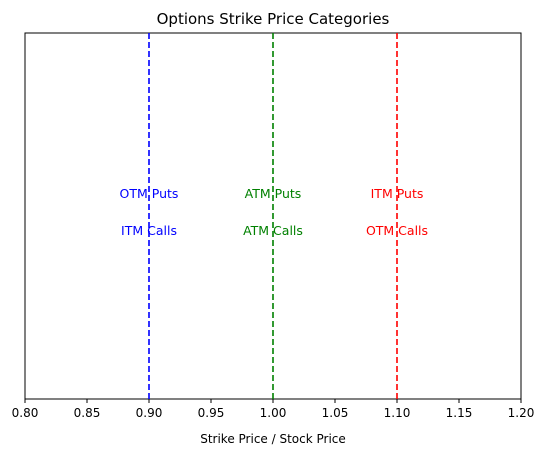  Describe the element at coordinates (25, 413) in the screenshot. I see `x-tick-label-0: 0.80` at that location.